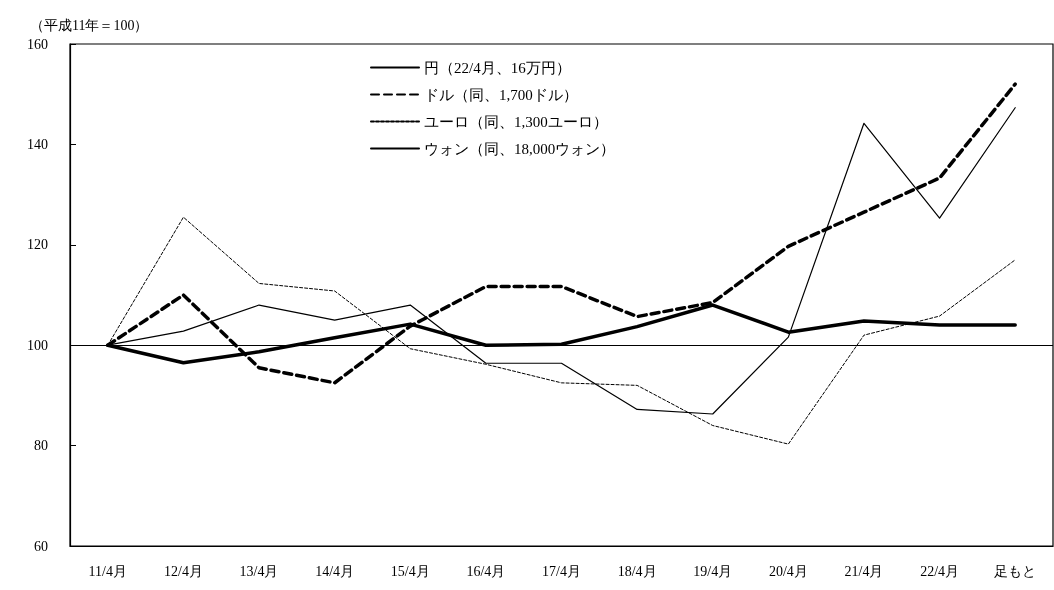 The image size is (1054, 590). What do you see at coordinates (41, 546) in the screenshot?
I see `y-tick-label: 60` at bounding box center [41, 546].